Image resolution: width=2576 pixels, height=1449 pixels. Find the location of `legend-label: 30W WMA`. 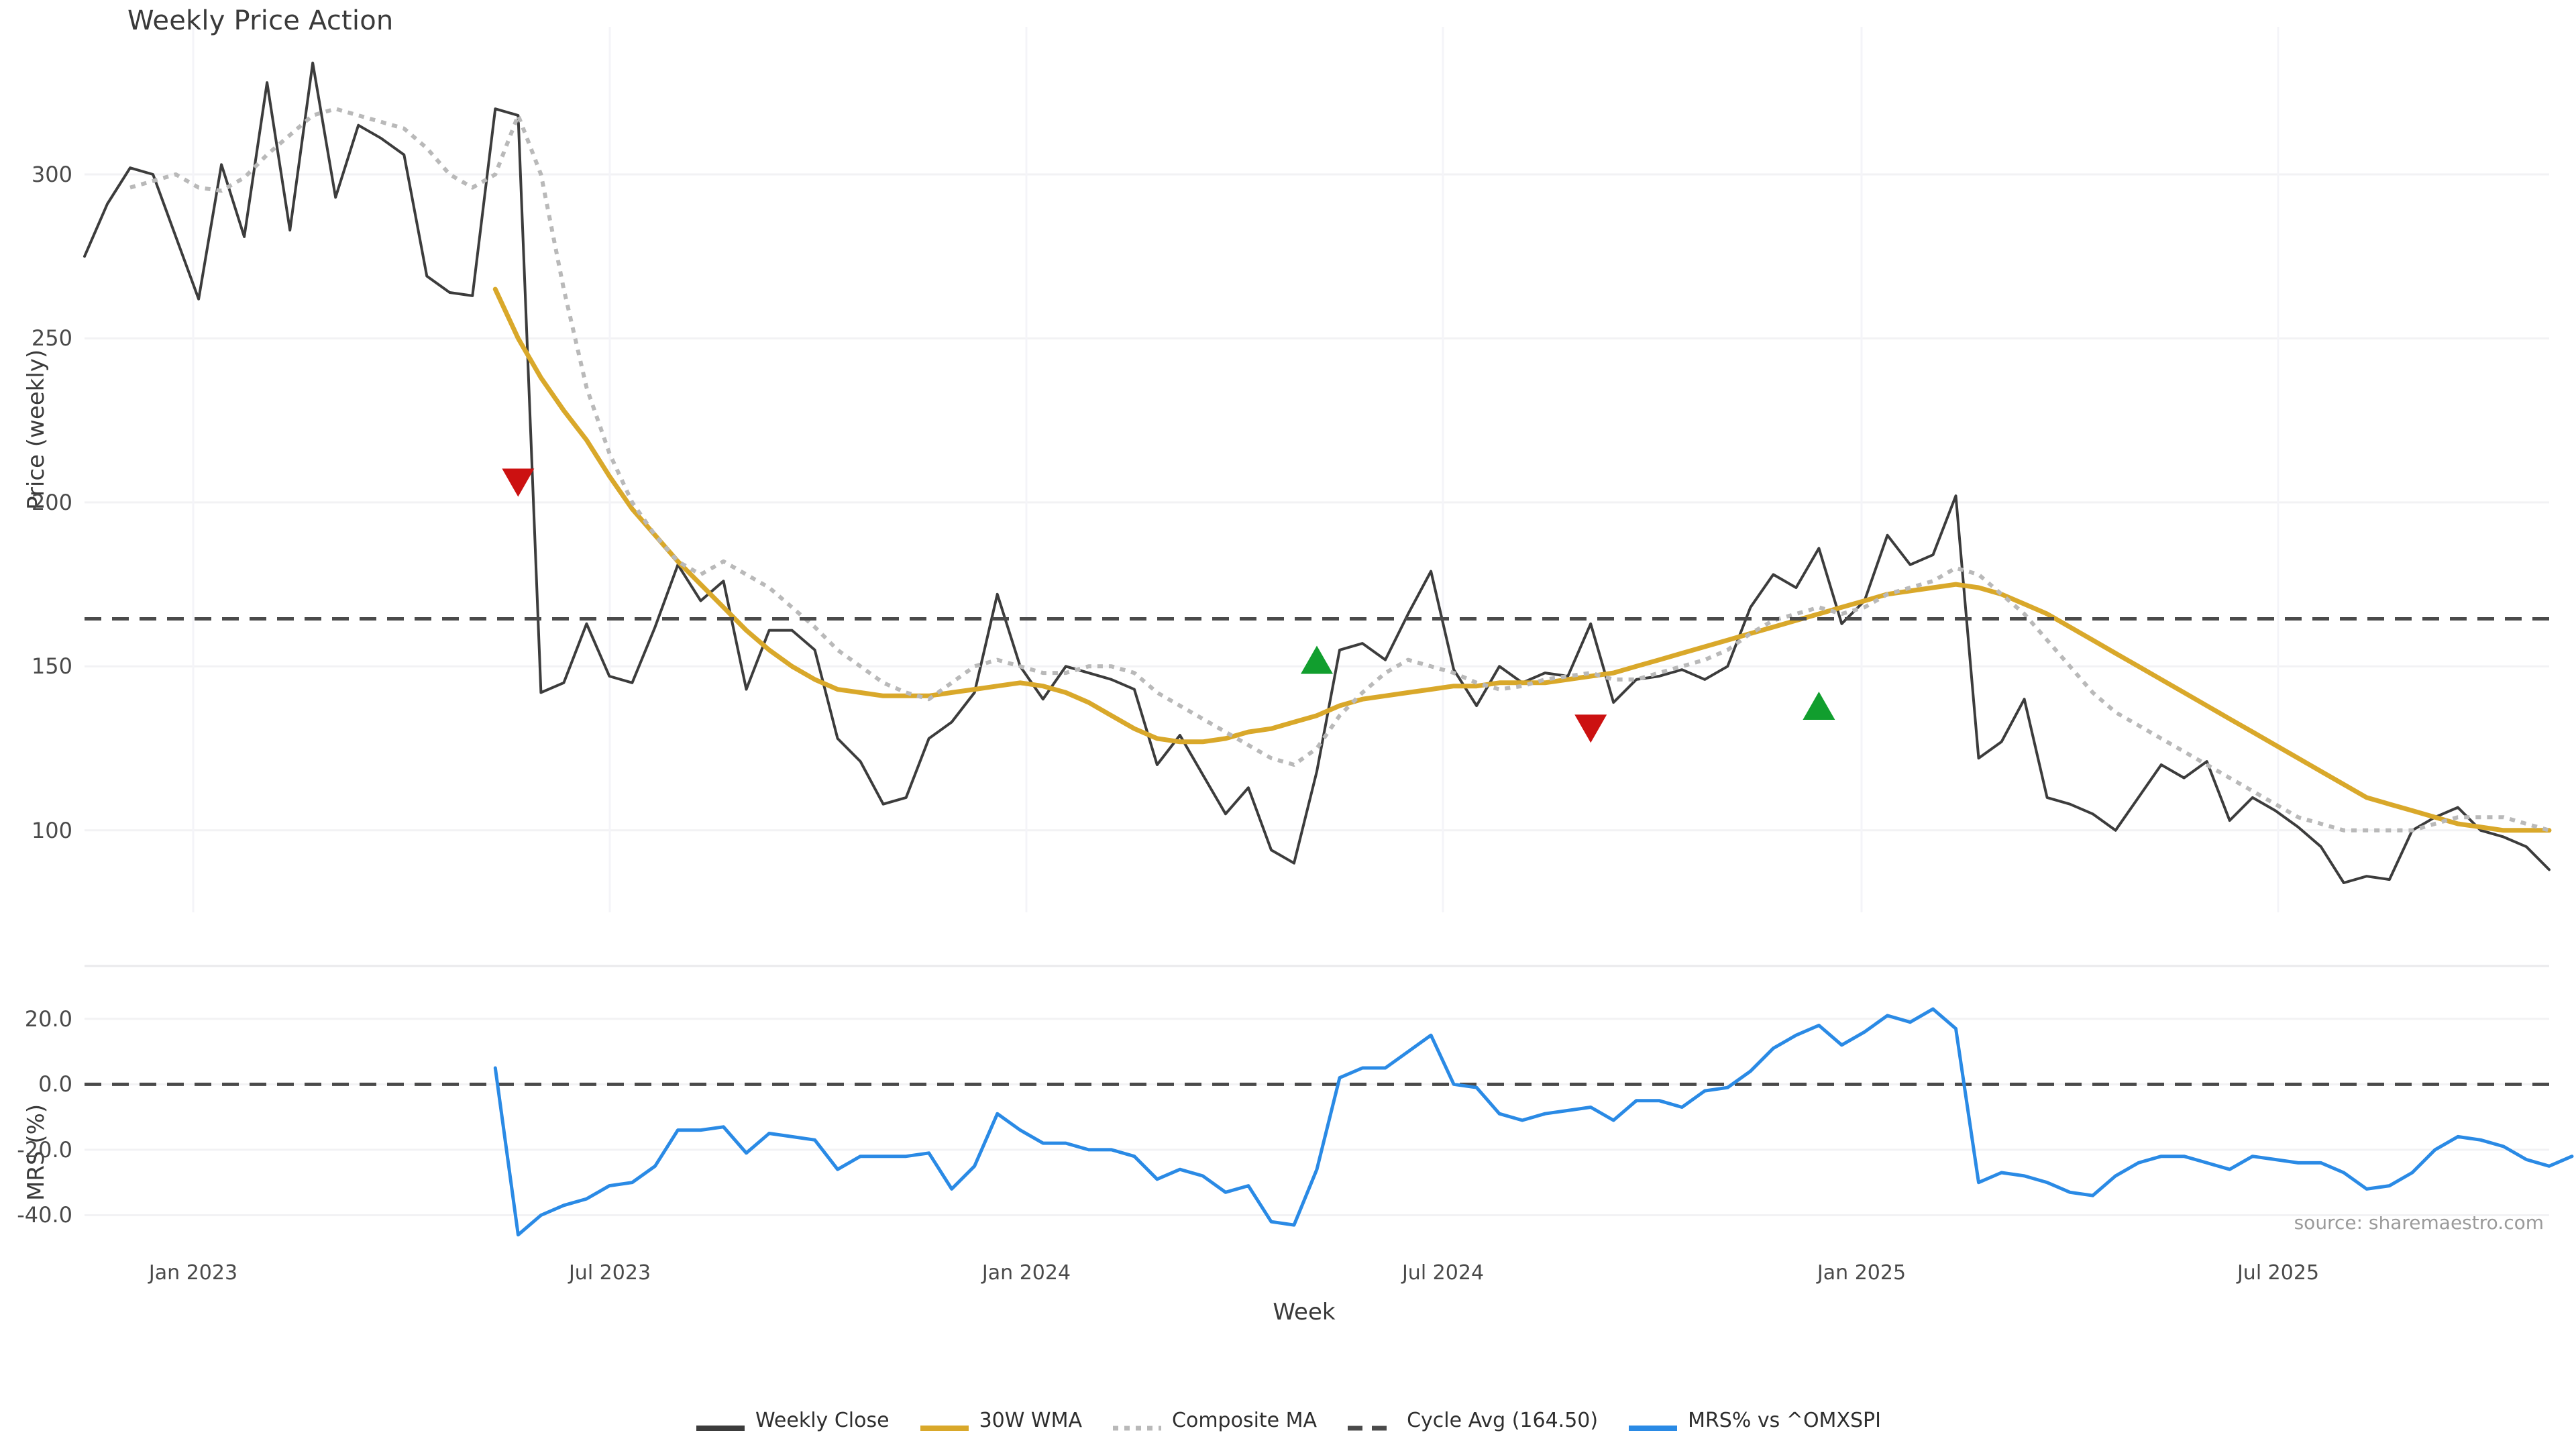

legend-label: 30W WMA is located at coordinates (1031, 1420).